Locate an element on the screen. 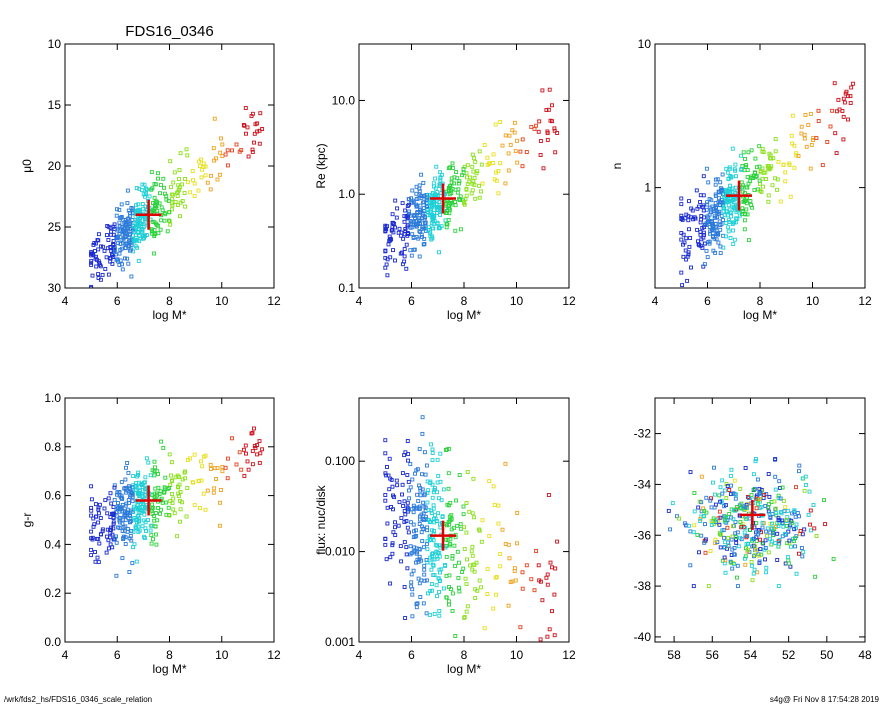 Image resolution: width=885 pixels, height=708 pixels. x-tick-label: 10 is located at coordinates (517, 655).